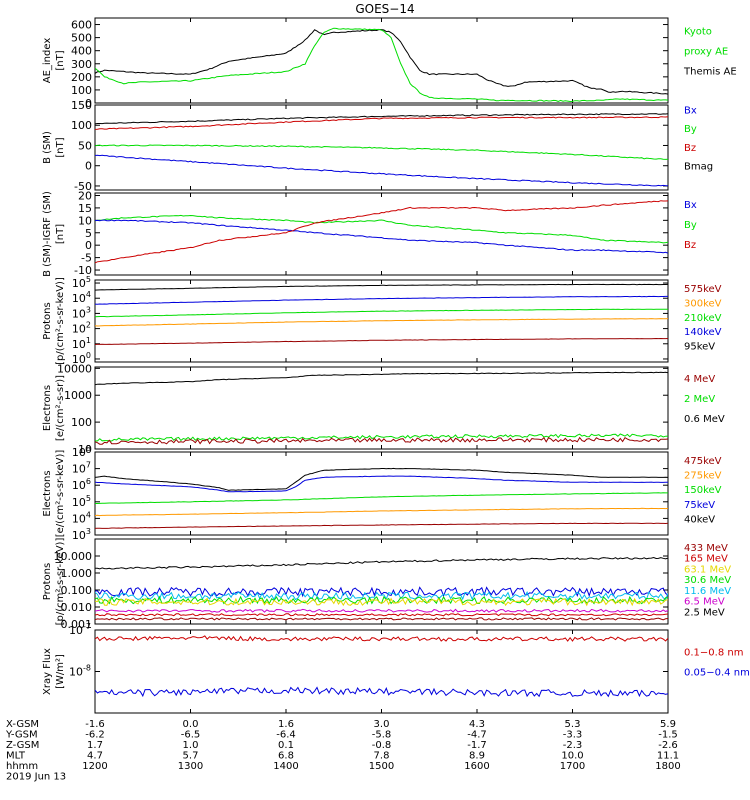  I want to click on legend-entry: 6.5 MeV, so click(704, 602).